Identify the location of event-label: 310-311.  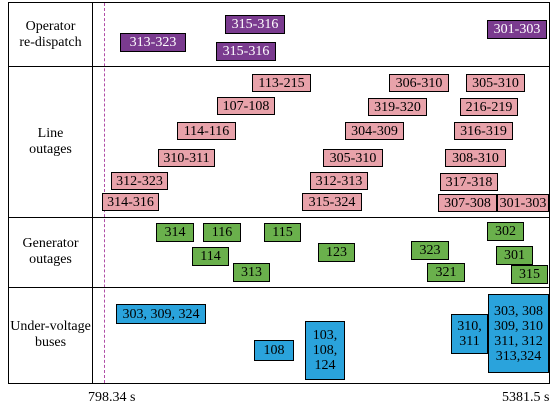
(186, 158).